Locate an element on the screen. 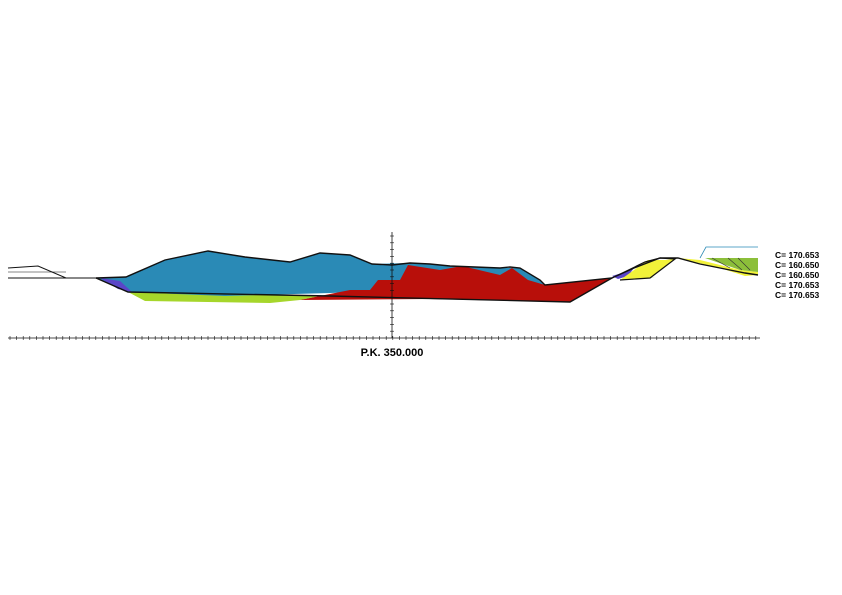 Image resolution: width=842 pixels, height=595 pixels. lime-fill-layer is located at coordinates (224, 297).